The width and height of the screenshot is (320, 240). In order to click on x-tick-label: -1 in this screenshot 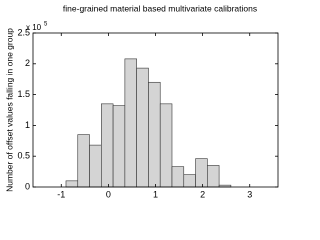, I will do `click(61, 194)`.